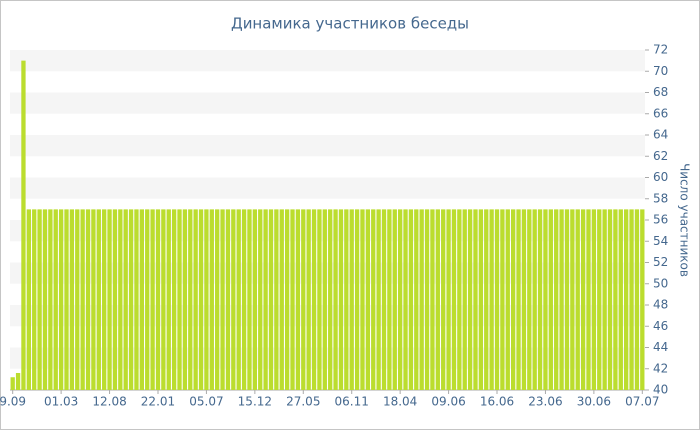 The height and width of the screenshot is (430, 700). Describe the element at coordinates (303, 402) in the screenshot. I see `x-tick-label: 27.05` at that location.